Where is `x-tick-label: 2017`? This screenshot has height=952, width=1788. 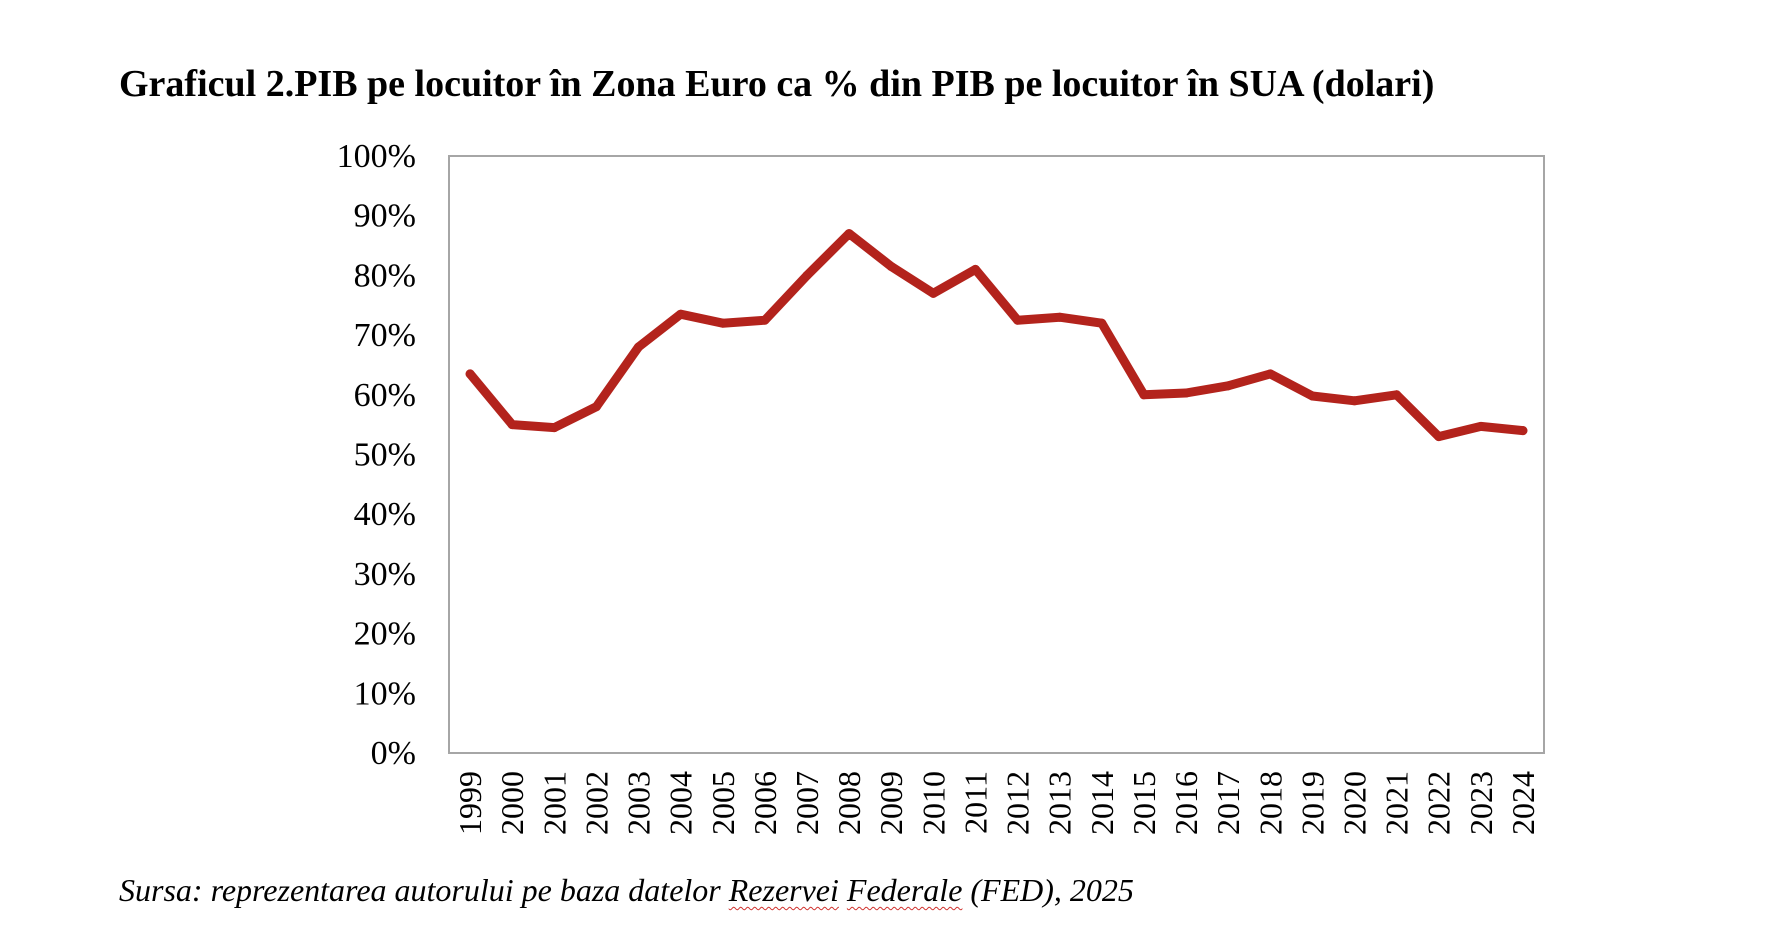
x-tick-label: 2017 is located at coordinates (1228, 803).